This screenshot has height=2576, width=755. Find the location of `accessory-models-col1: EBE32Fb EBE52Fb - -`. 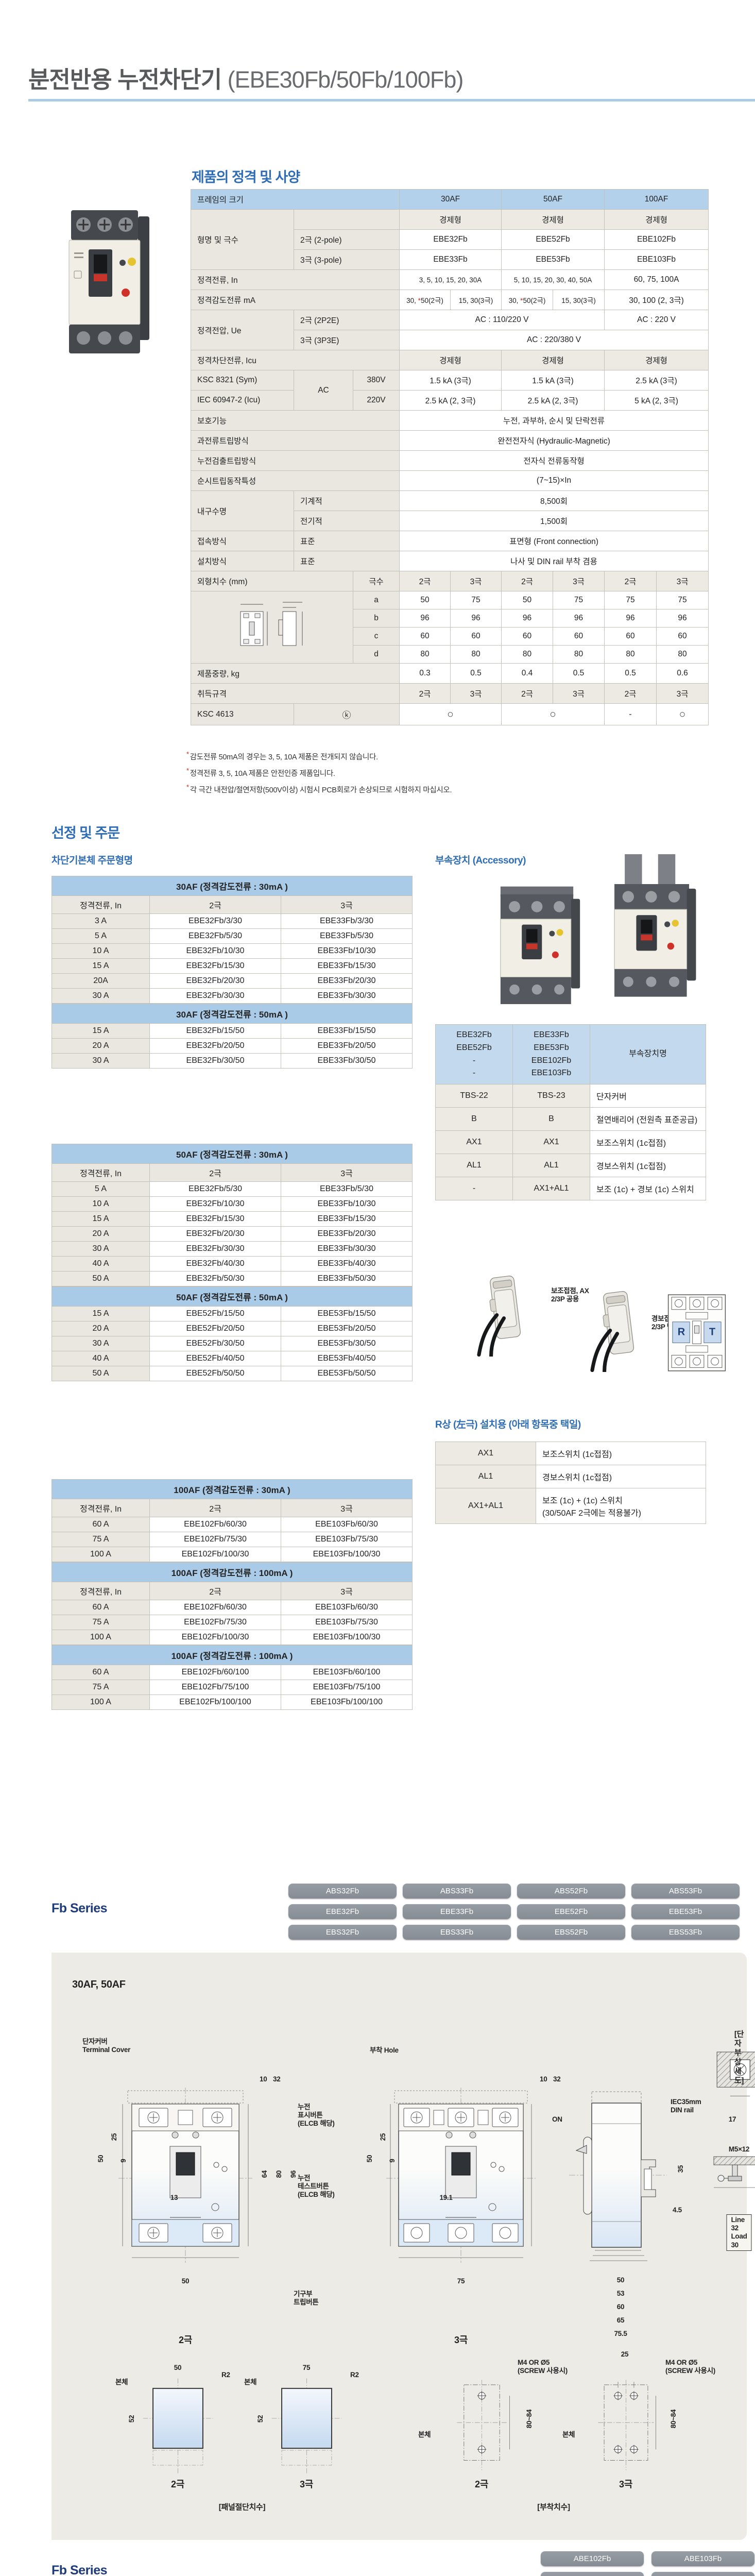

accessory-models-col1: EBE32Fb EBE52Fb - - is located at coordinates (474, 1054).